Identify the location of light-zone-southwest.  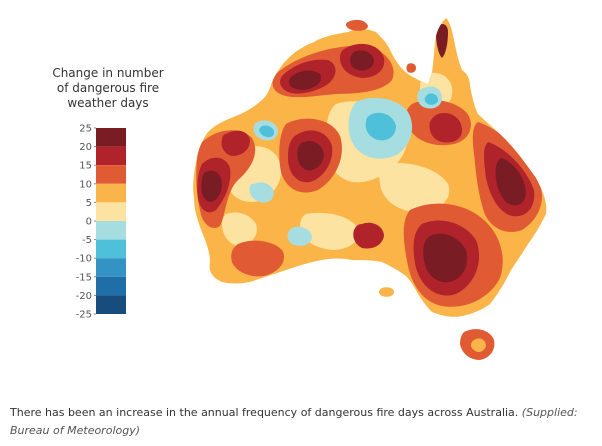
(239, 229).